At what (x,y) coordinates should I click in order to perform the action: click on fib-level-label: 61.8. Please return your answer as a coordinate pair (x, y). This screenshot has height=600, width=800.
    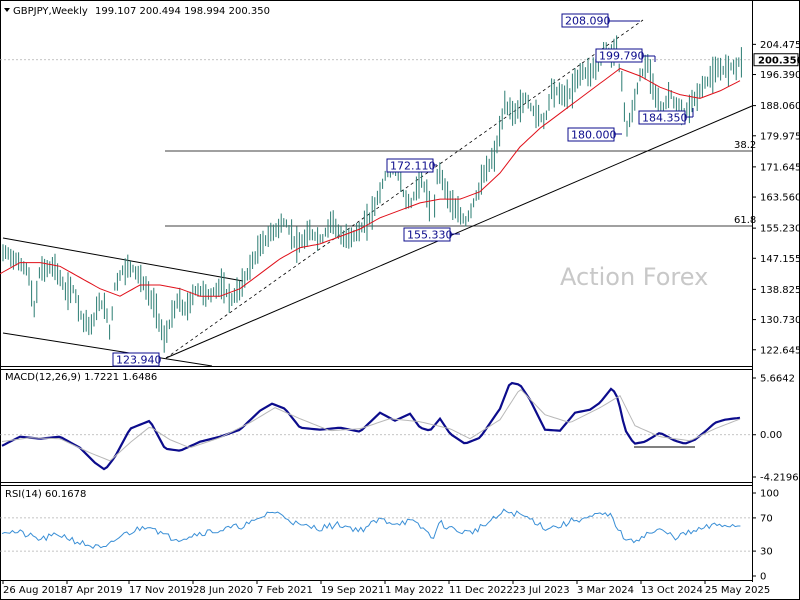
    Looking at the image, I should click on (745, 220).